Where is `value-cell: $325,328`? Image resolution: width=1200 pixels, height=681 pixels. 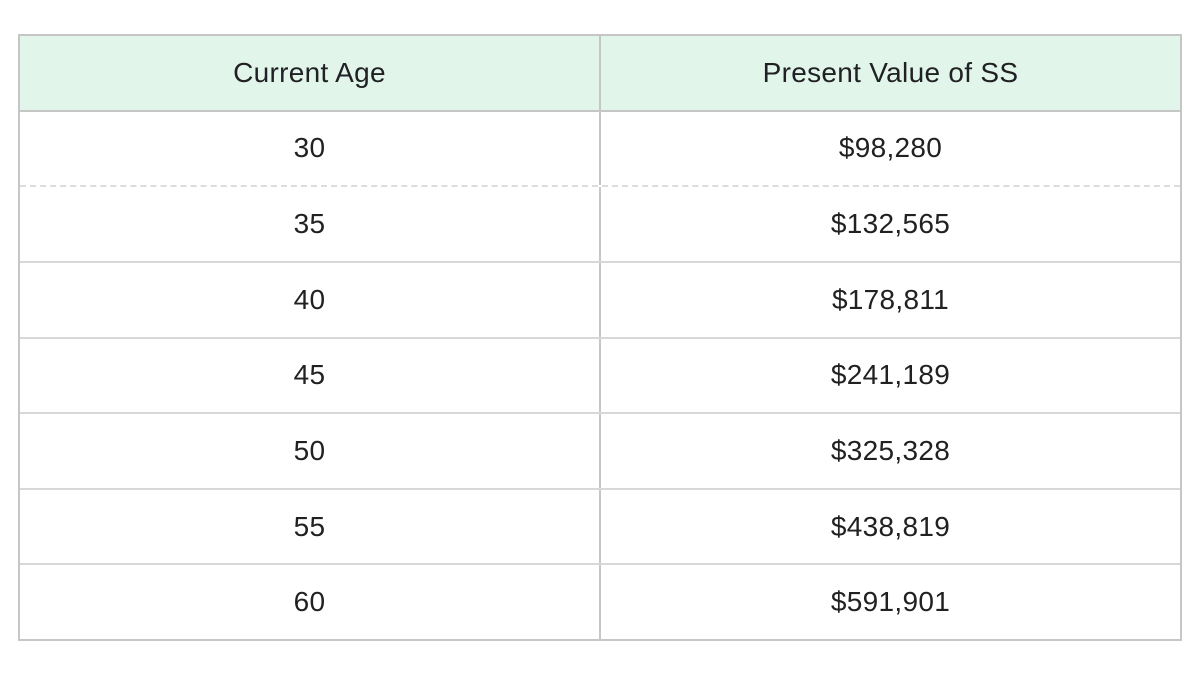 value-cell: $325,328 is located at coordinates (890, 450).